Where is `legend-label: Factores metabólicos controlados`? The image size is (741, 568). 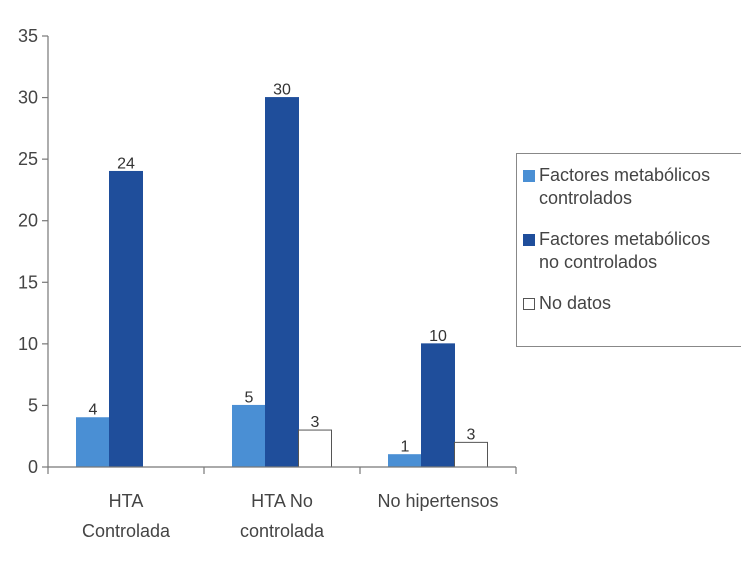 legend-label: Factores metabólicos controlados is located at coordinates (625, 186).